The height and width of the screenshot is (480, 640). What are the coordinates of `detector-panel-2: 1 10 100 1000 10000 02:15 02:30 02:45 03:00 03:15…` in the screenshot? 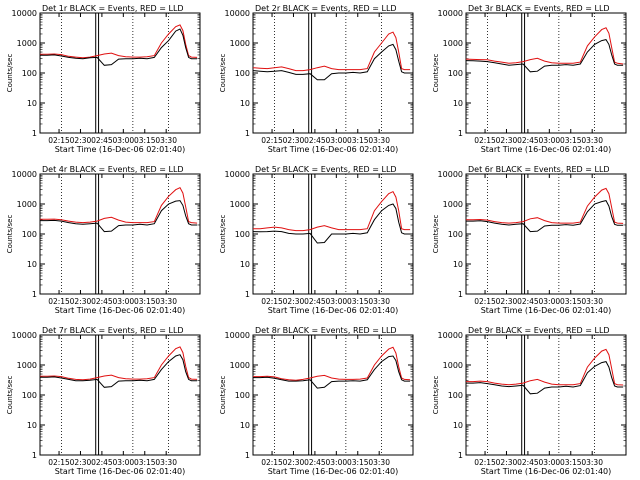 It's located at (316, 79).